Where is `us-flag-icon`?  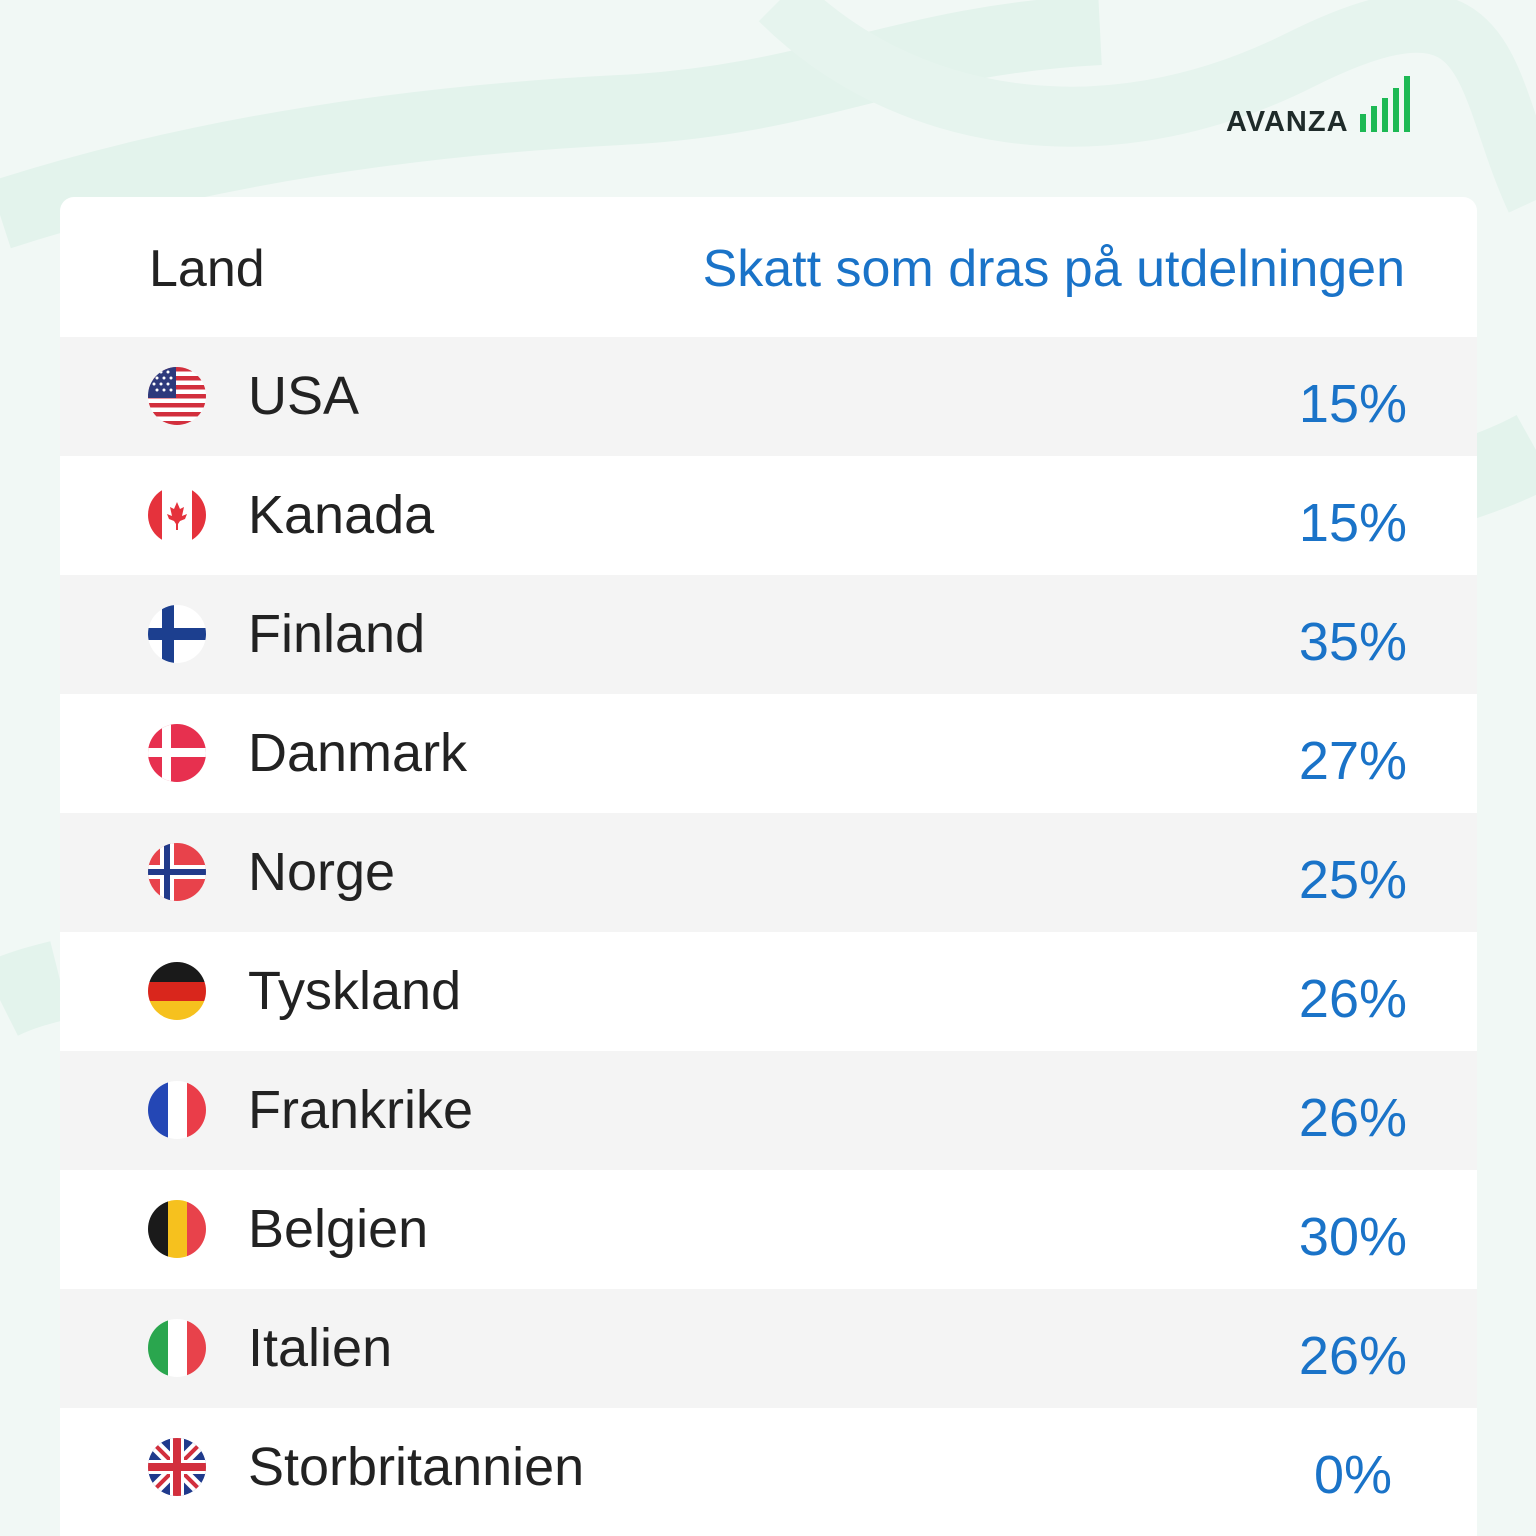
us-flag-icon is located at coordinates (177, 396).